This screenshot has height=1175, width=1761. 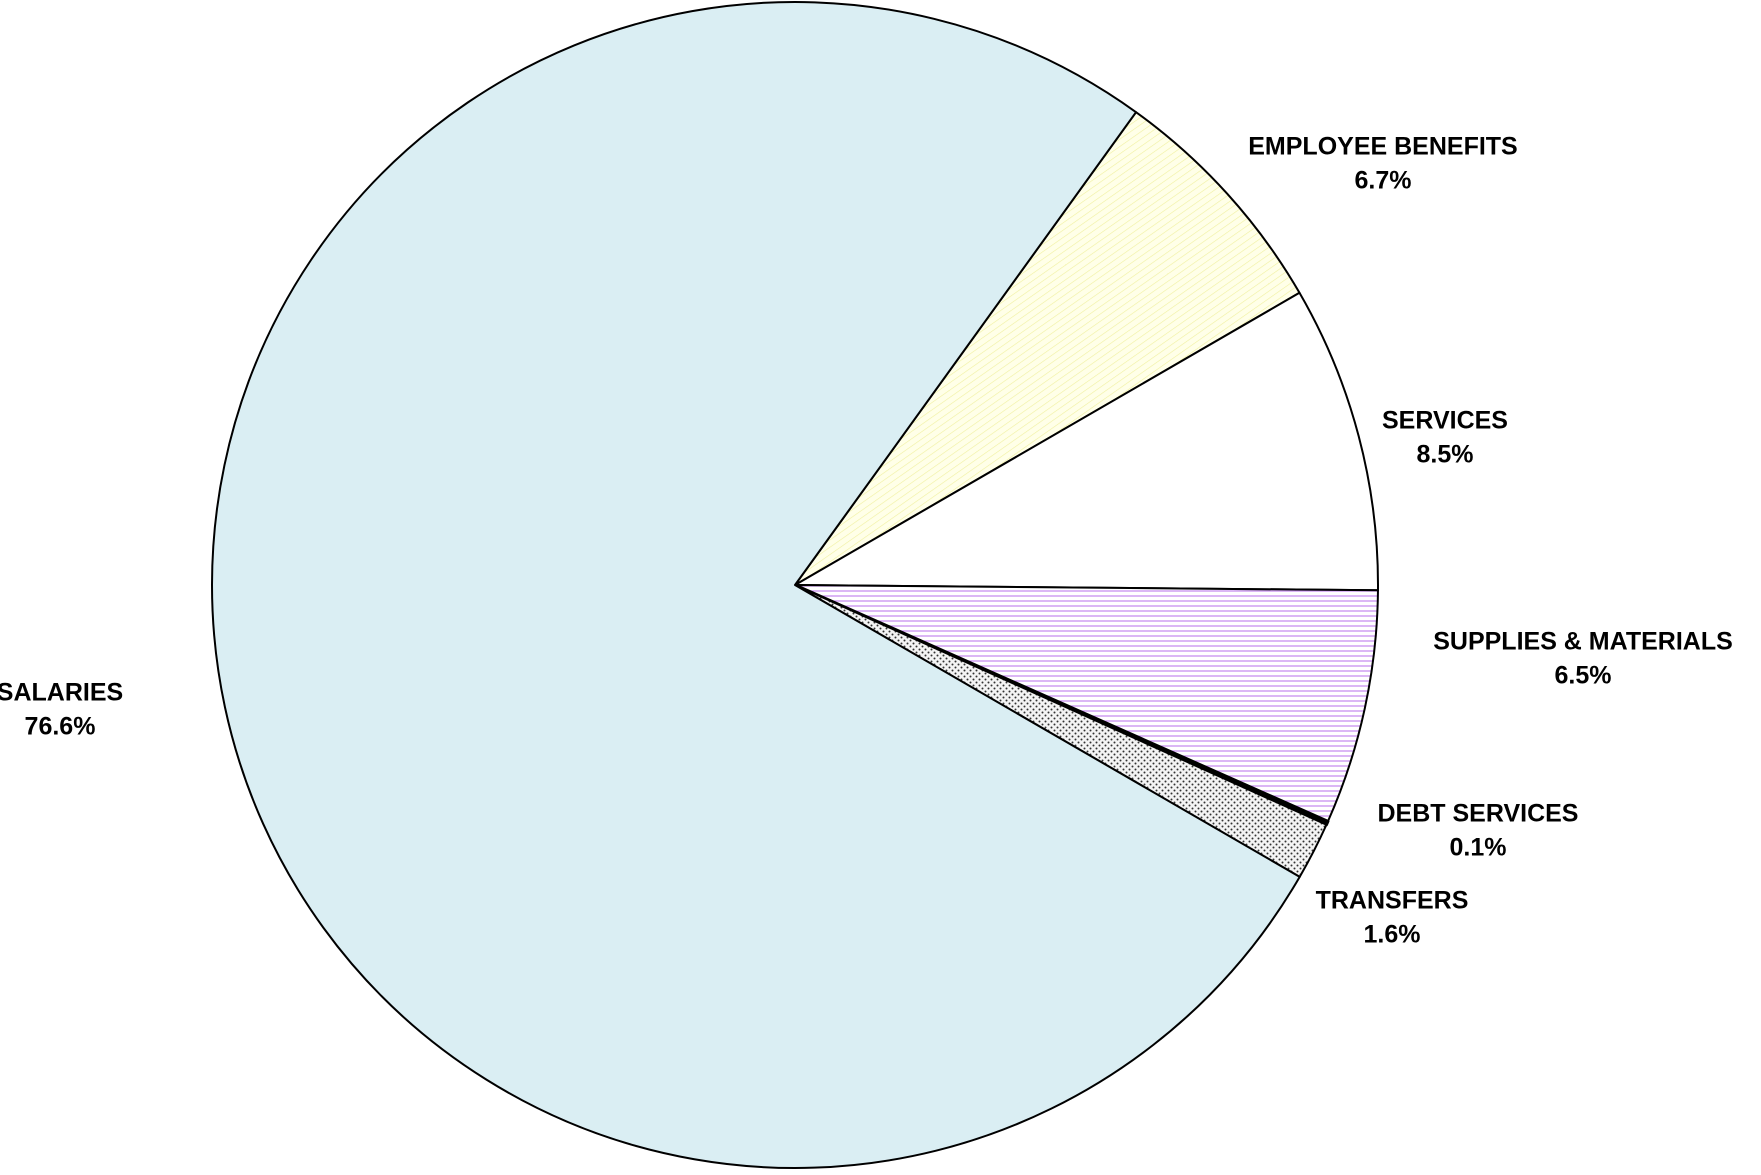 I want to click on slice-value-label: 6.5%, so click(x=1583, y=676).